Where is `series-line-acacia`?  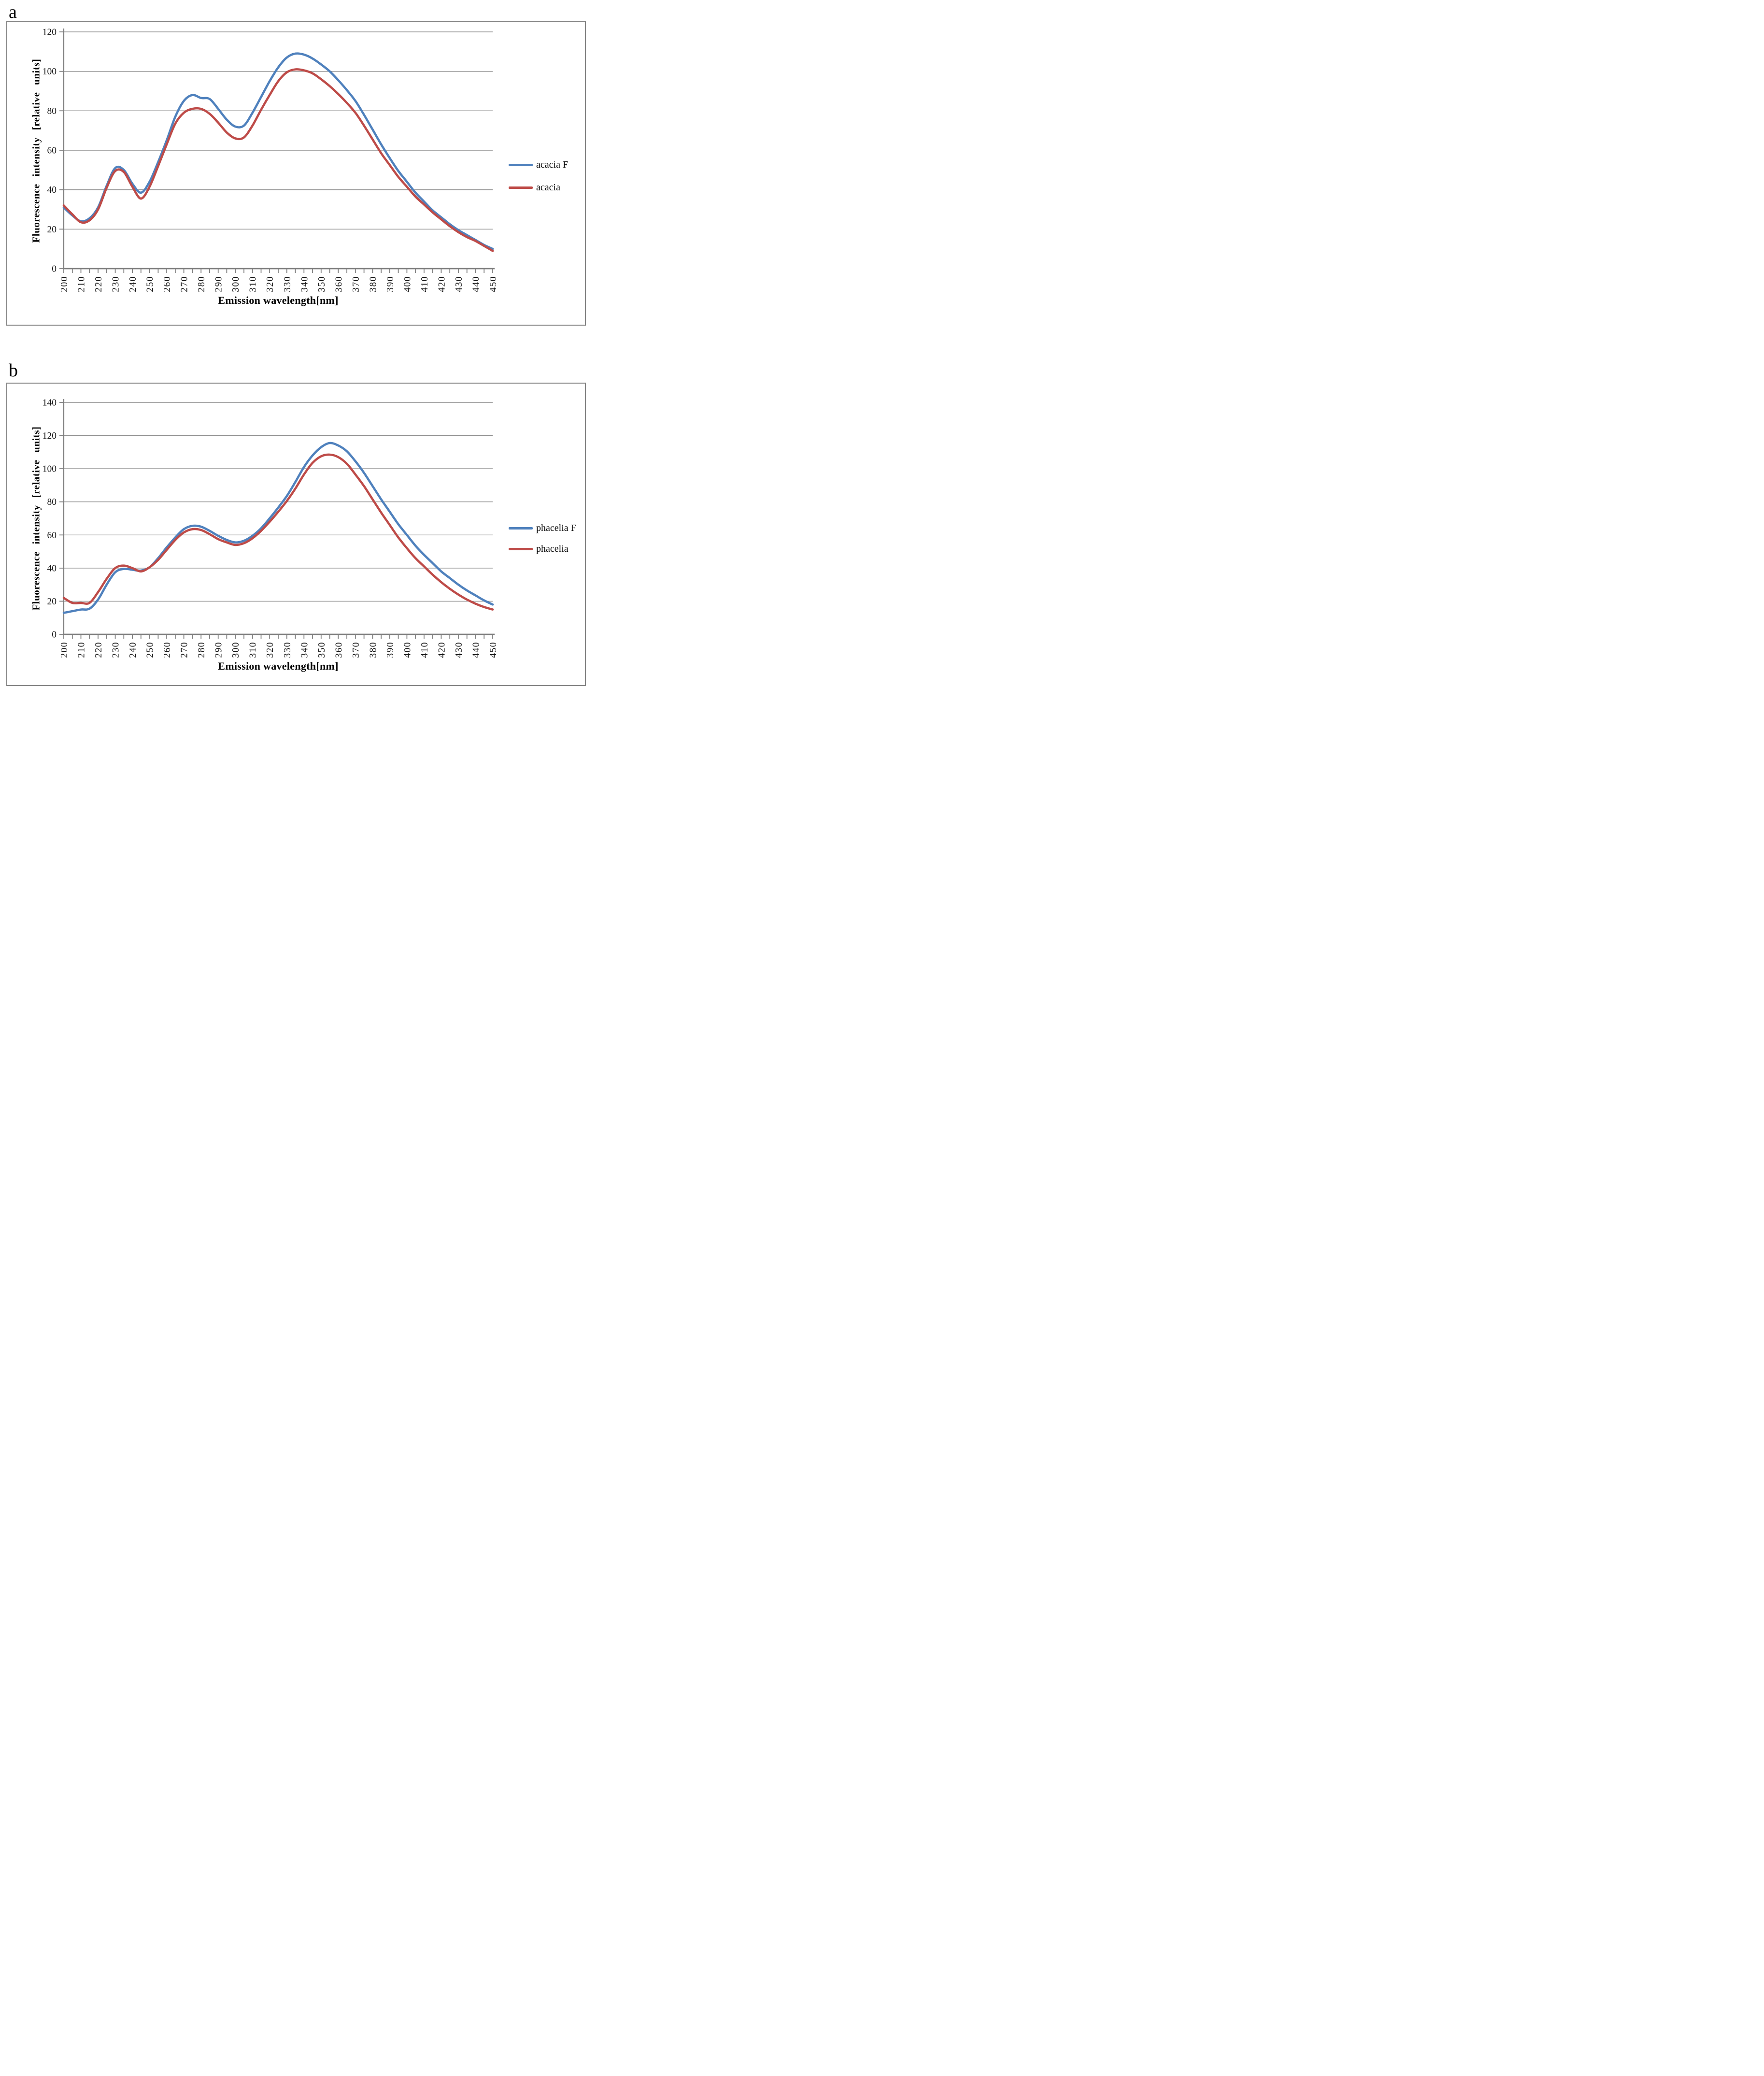
series-line-acacia is located at coordinates (278, 160).